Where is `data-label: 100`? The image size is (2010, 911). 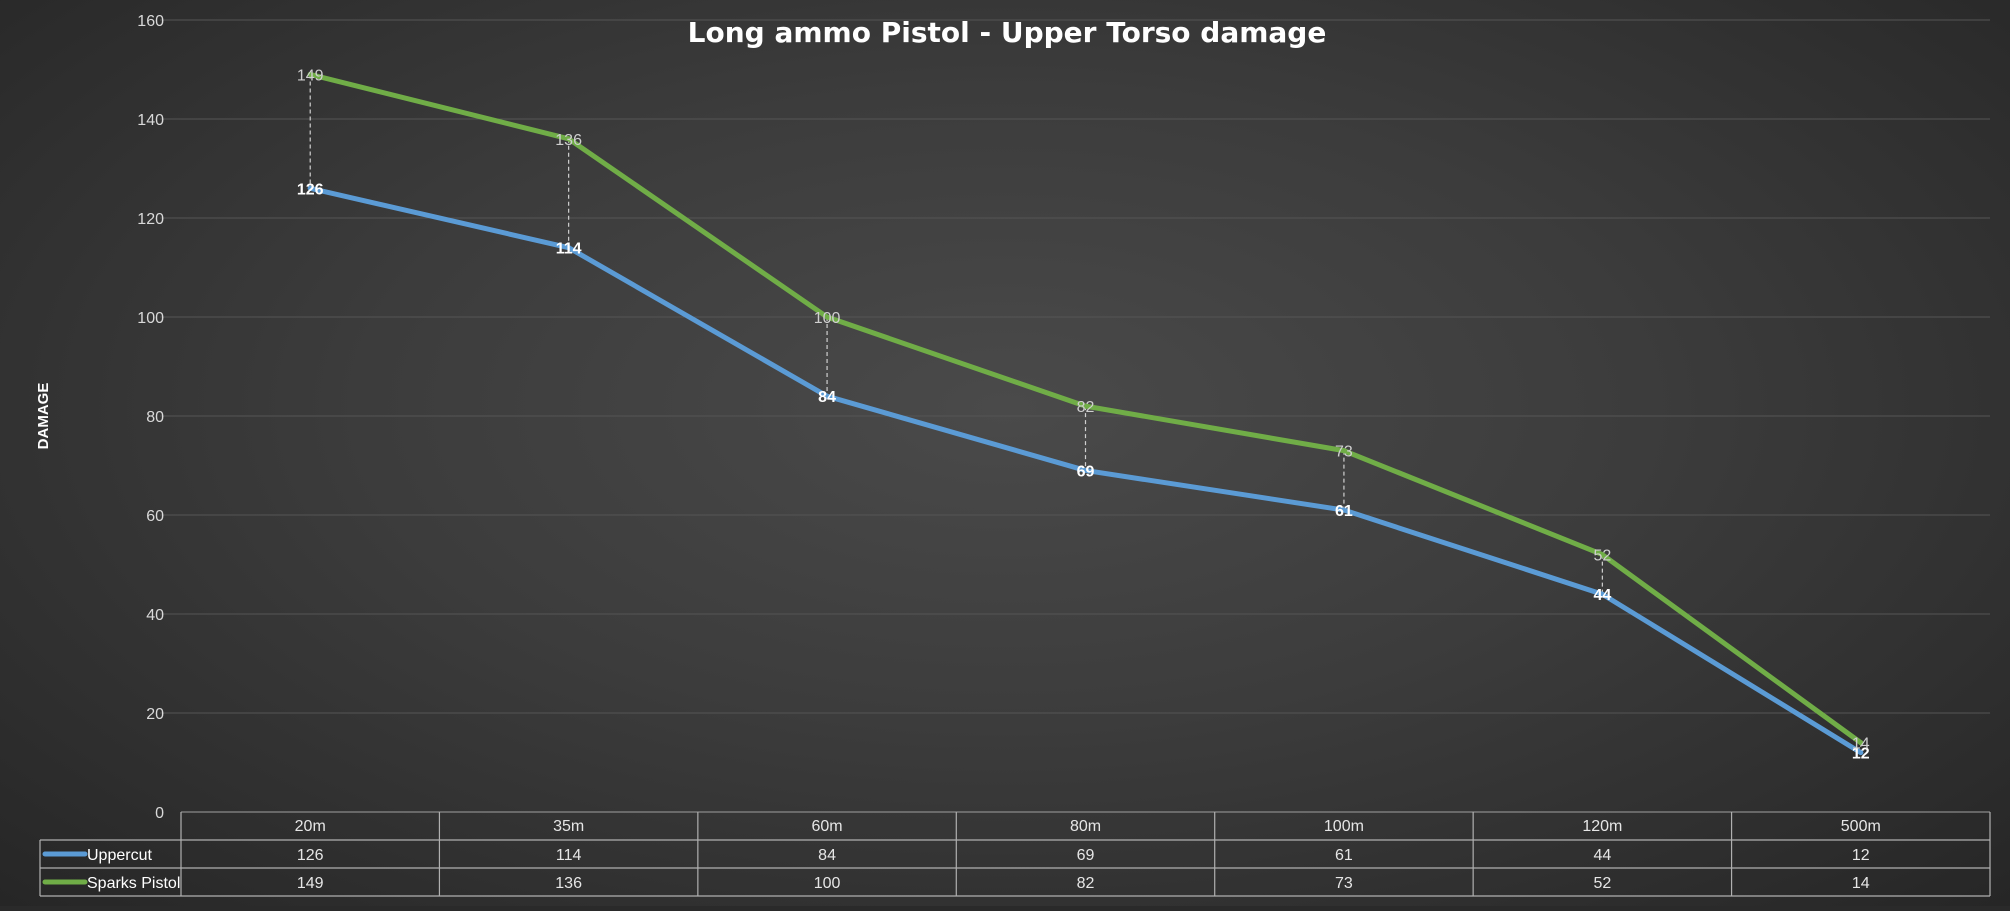 data-label: 100 is located at coordinates (827, 318).